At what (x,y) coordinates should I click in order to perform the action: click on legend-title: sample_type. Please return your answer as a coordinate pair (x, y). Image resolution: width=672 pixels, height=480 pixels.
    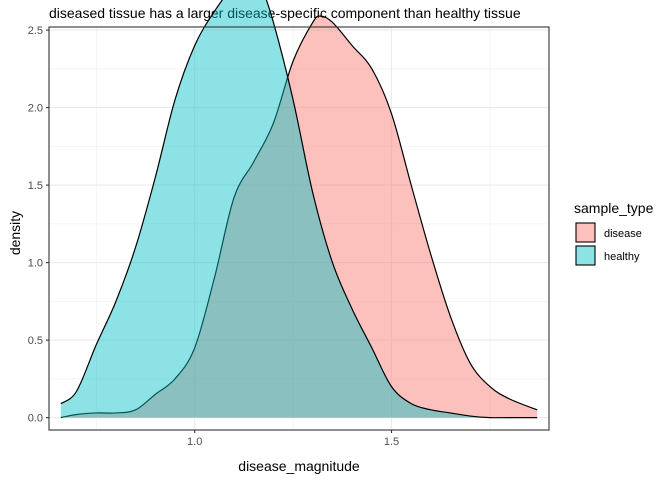
    Looking at the image, I should click on (614, 208).